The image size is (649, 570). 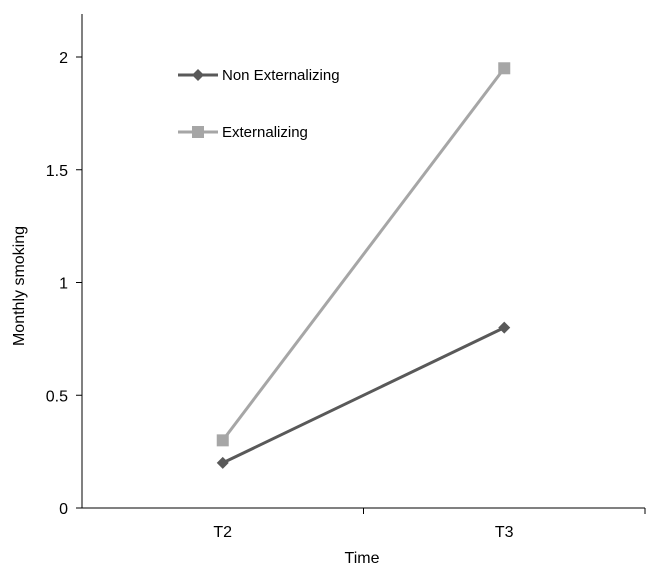 I want to click on y-tick-label: 2, so click(x=63, y=58).